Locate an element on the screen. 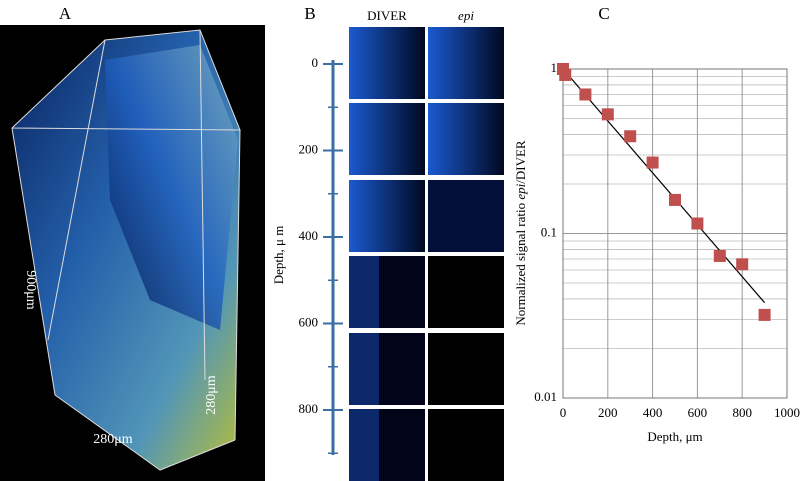 The height and width of the screenshot is (481, 804). x-tick-label: 1000 is located at coordinates (787, 412).